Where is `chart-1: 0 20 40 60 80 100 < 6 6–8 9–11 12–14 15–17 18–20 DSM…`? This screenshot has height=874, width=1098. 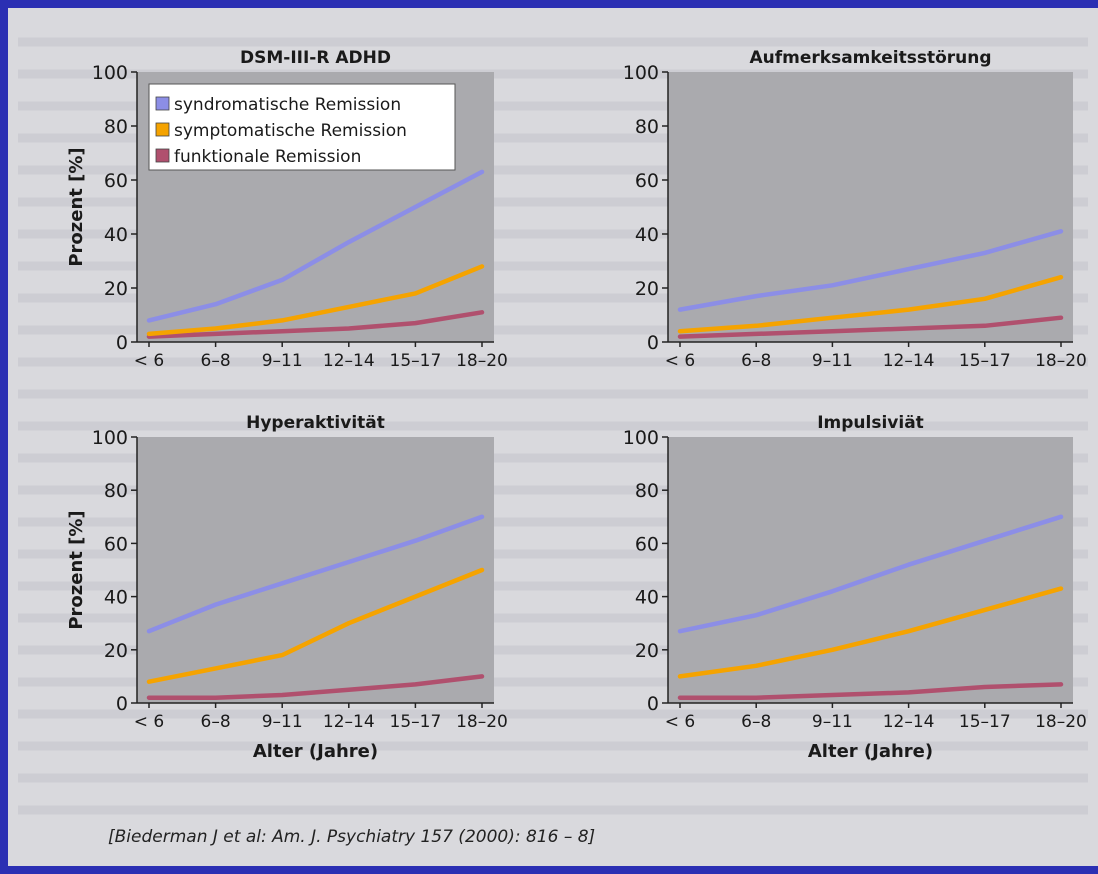 chart-1: 0 20 40 60 80 100 < 6 6–8 9–11 12–14 15–17 18–20 DSM… is located at coordinates (287, 209).